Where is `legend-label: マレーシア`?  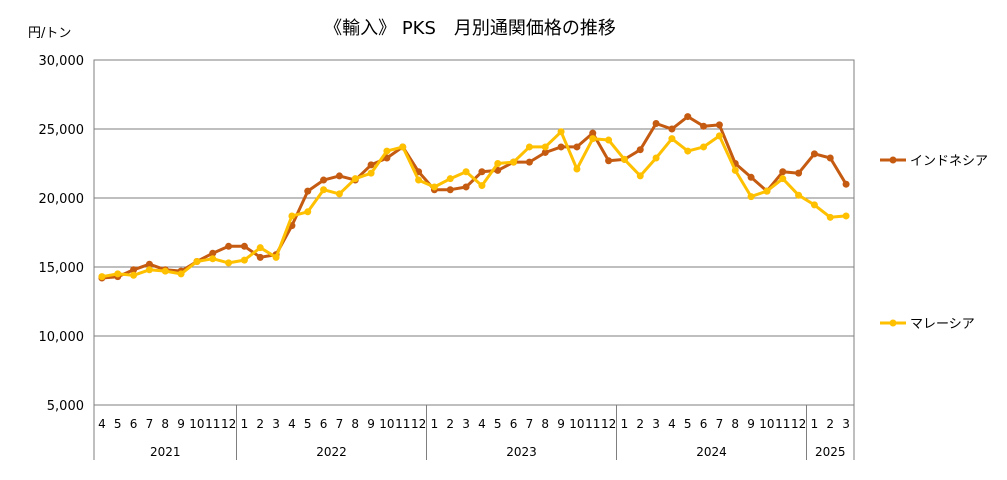 legend-label: マレーシア is located at coordinates (942, 324).